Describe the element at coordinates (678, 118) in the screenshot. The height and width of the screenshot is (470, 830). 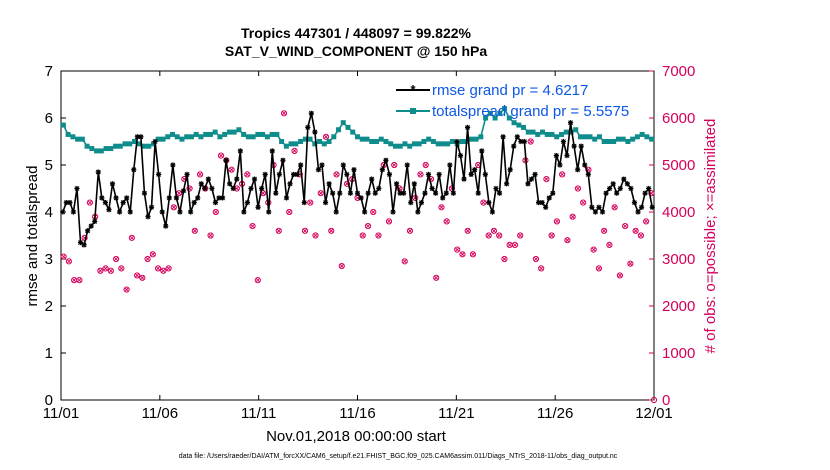
I see `y-right-tick-label: 6000` at that location.